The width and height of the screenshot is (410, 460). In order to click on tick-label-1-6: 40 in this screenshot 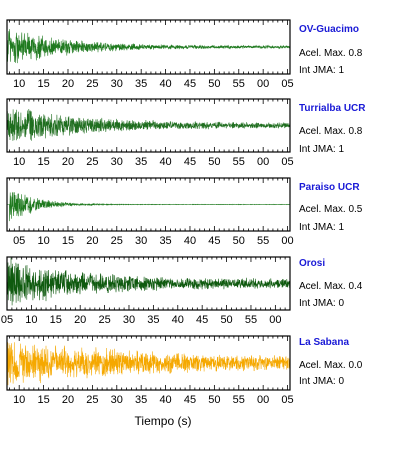, I will do `click(165, 162)`.